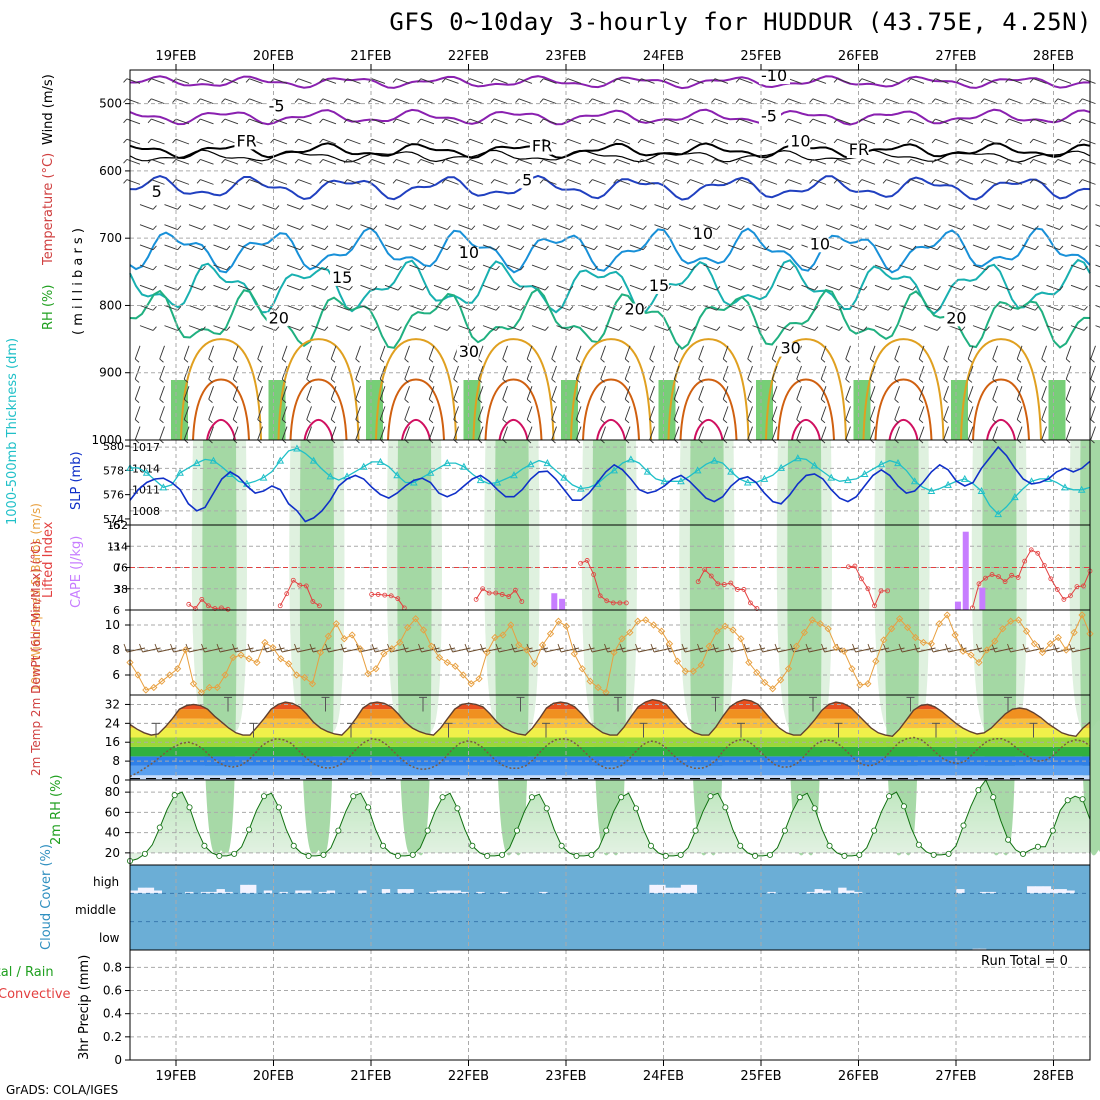  I want to click on isotherm-label-bg, so click(770, 117).